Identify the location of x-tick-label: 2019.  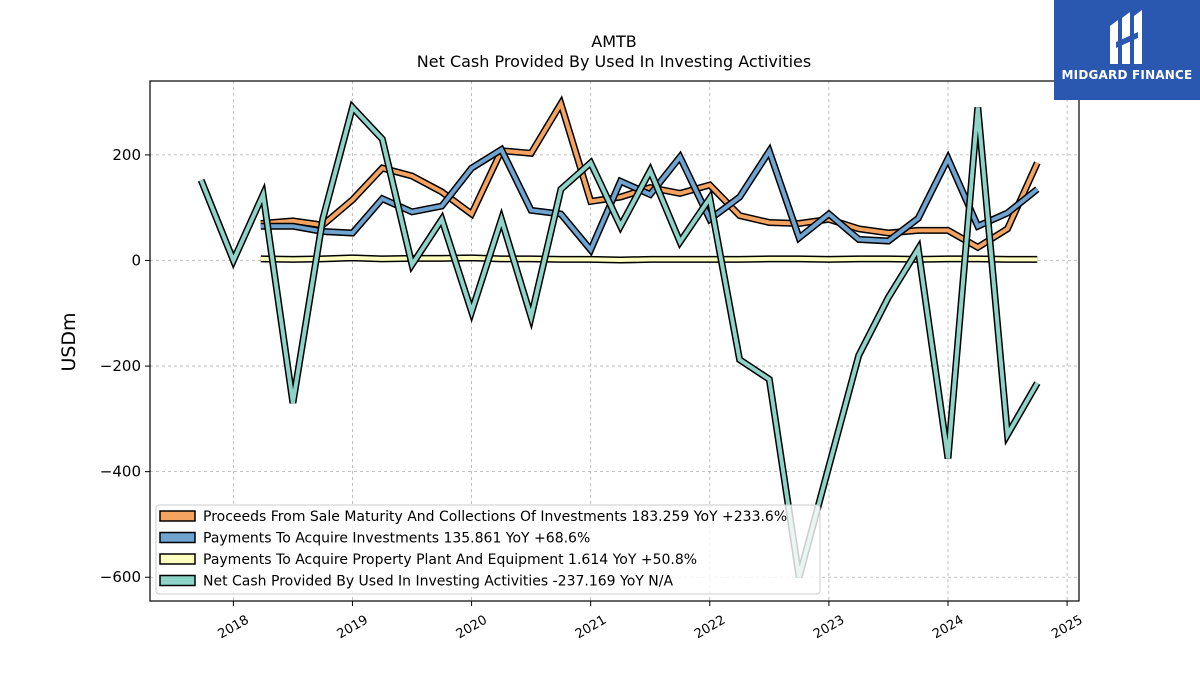
(353, 628).